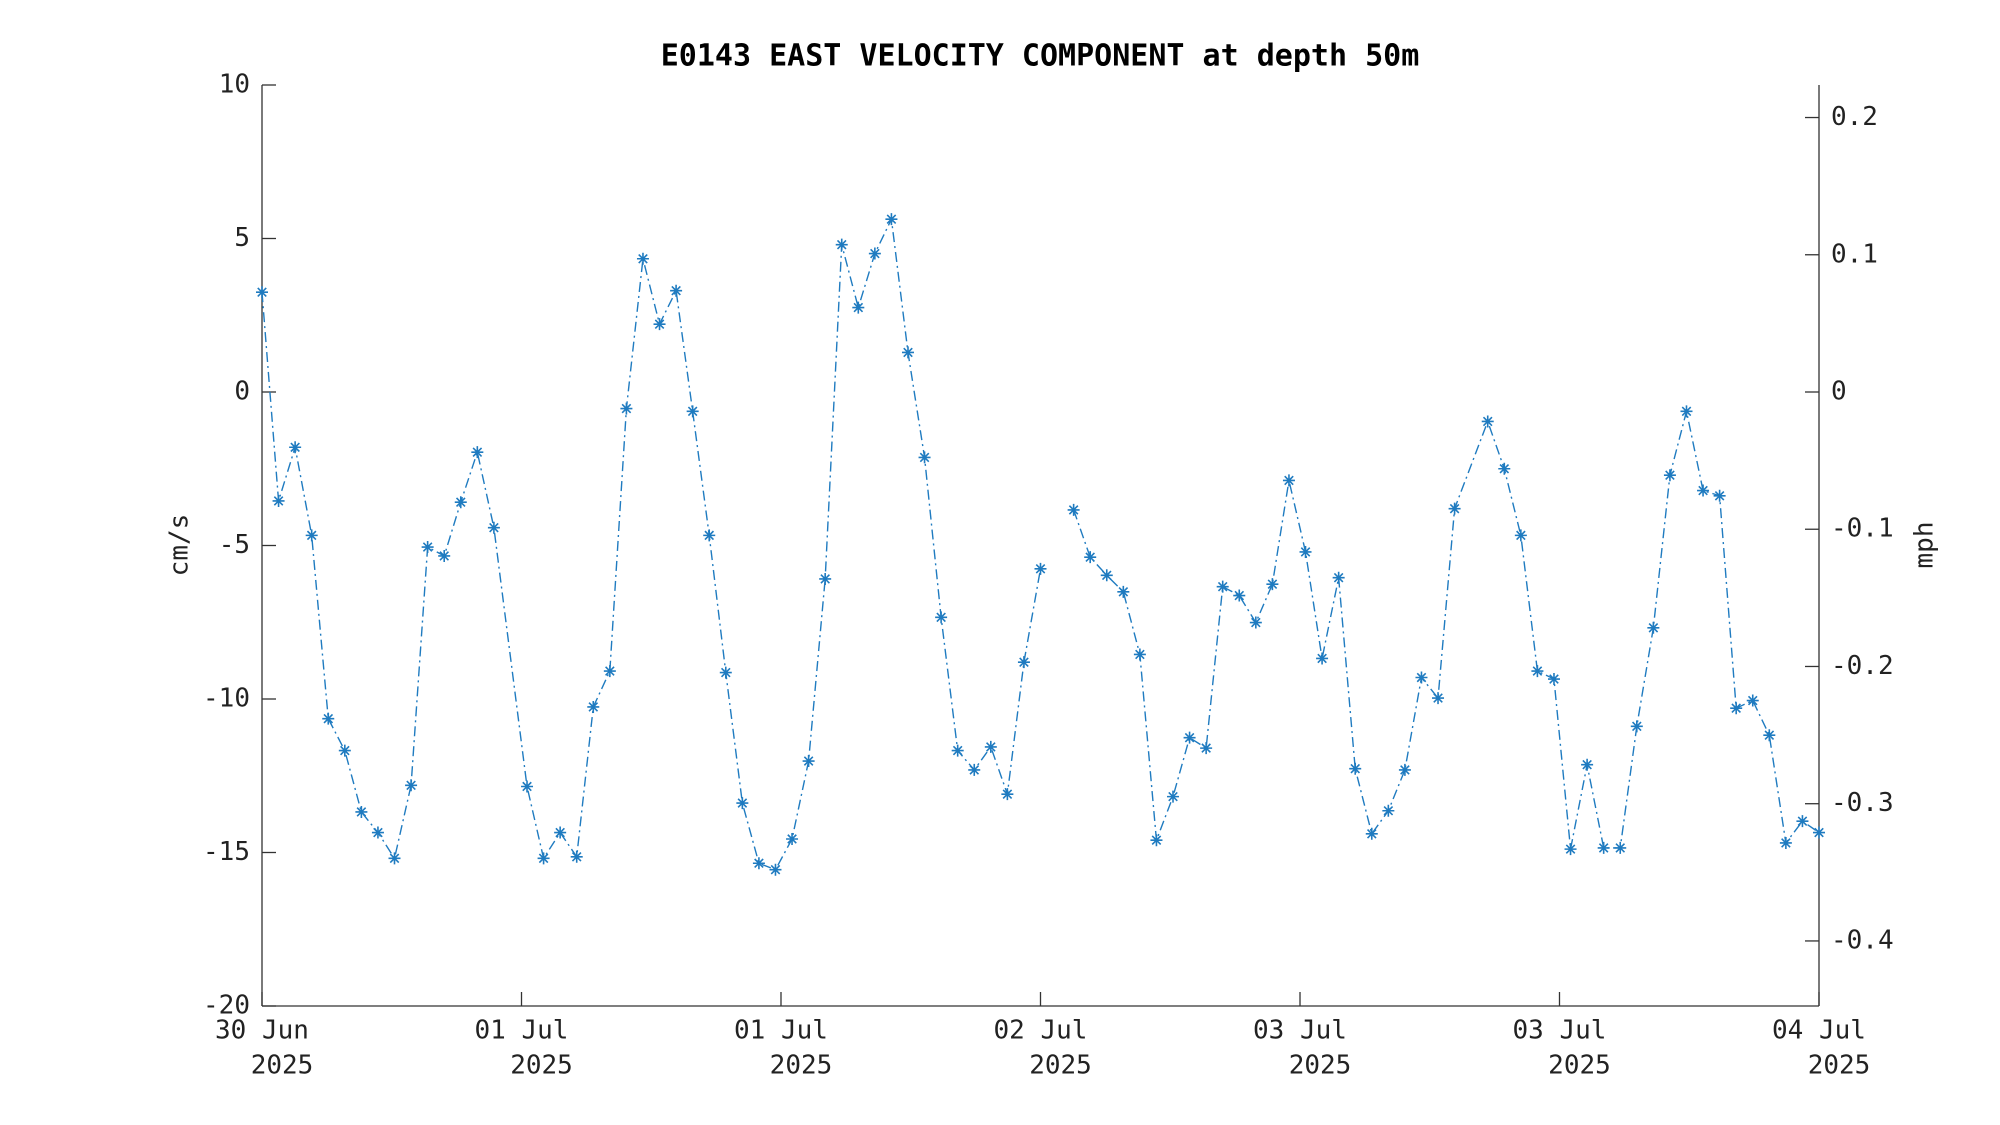 The width and height of the screenshot is (2000, 1125). I want to click on y-tick-label: -20, so click(226, 1006).